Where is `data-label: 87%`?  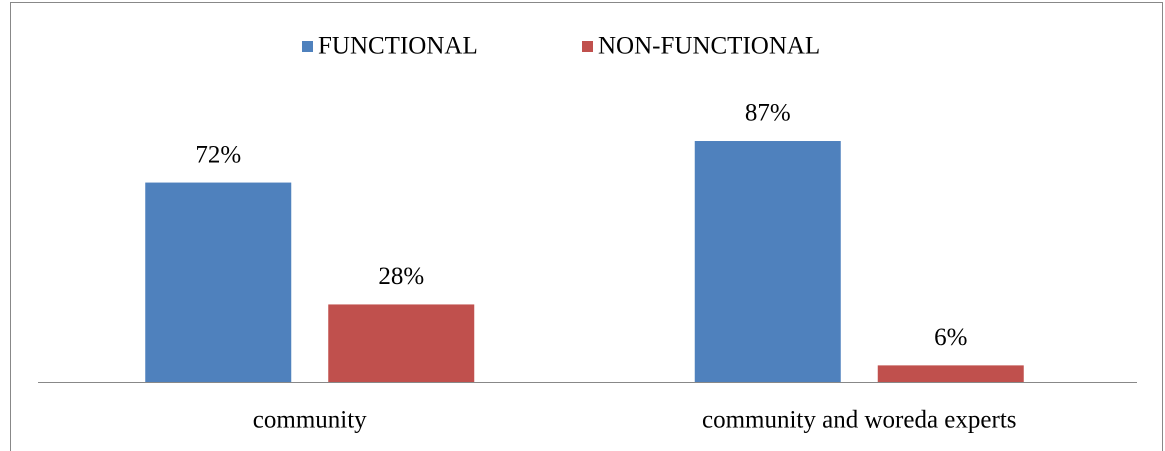 data-label: 87% is located at coordinates (768, 113).